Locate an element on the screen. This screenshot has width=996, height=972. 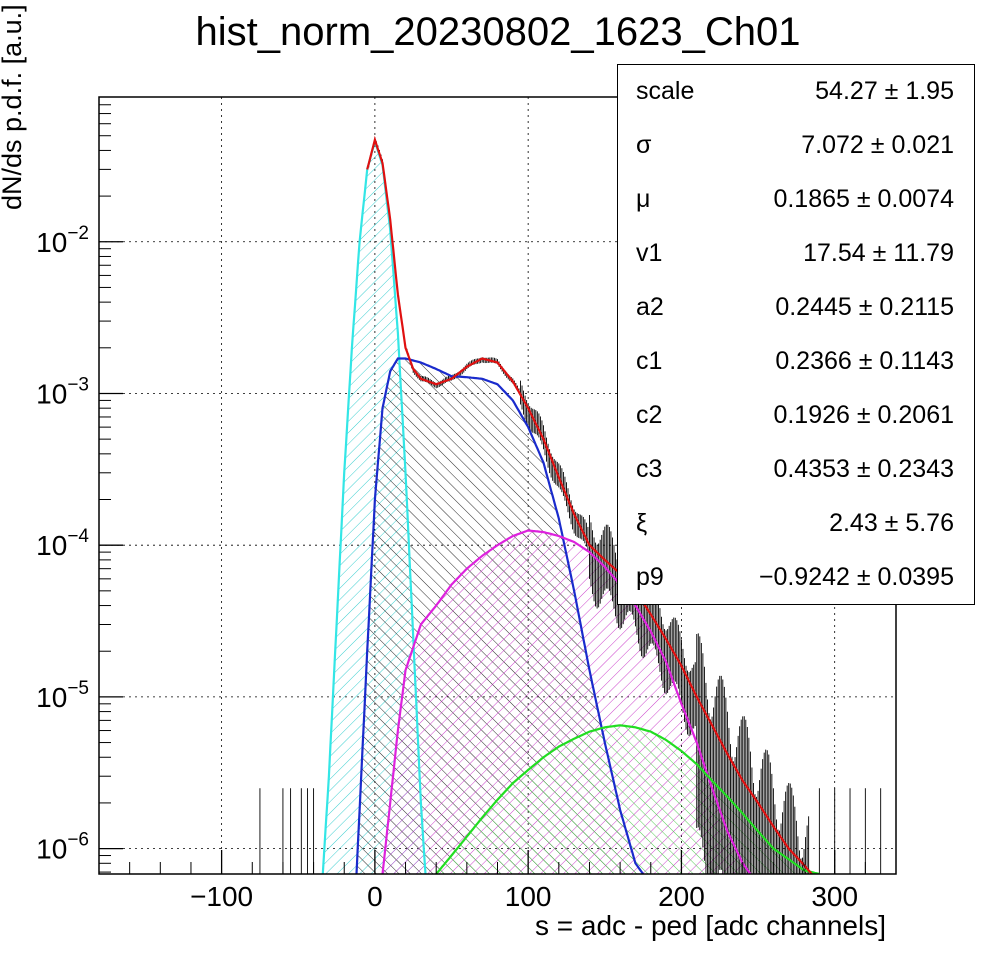
stat-row: μ 0.1865 ± 0.0074 is located at coordinates (796, 200).